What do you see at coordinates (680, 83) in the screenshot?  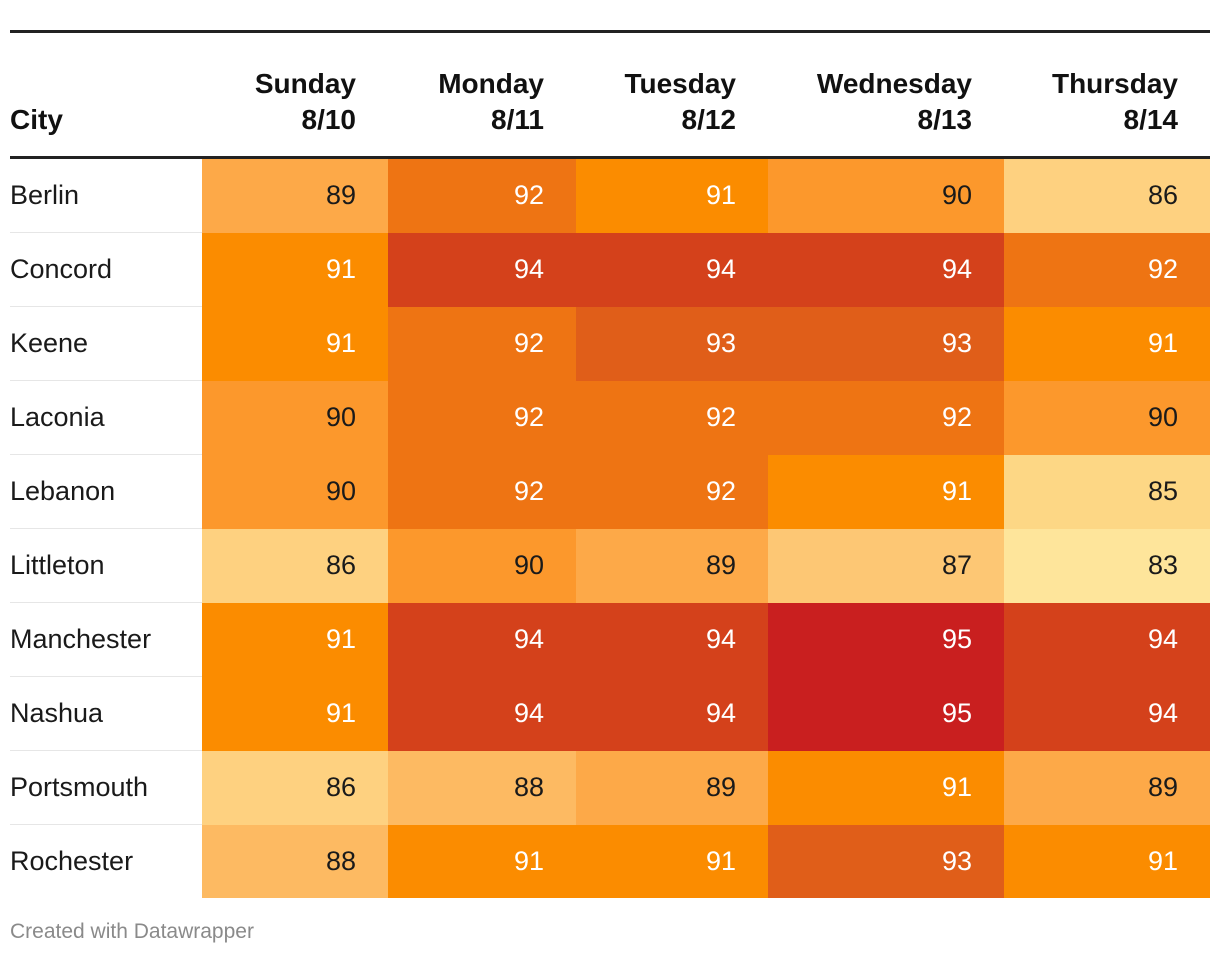 I see `column-header-day: Tuesday` at bounding box center [680, 83].